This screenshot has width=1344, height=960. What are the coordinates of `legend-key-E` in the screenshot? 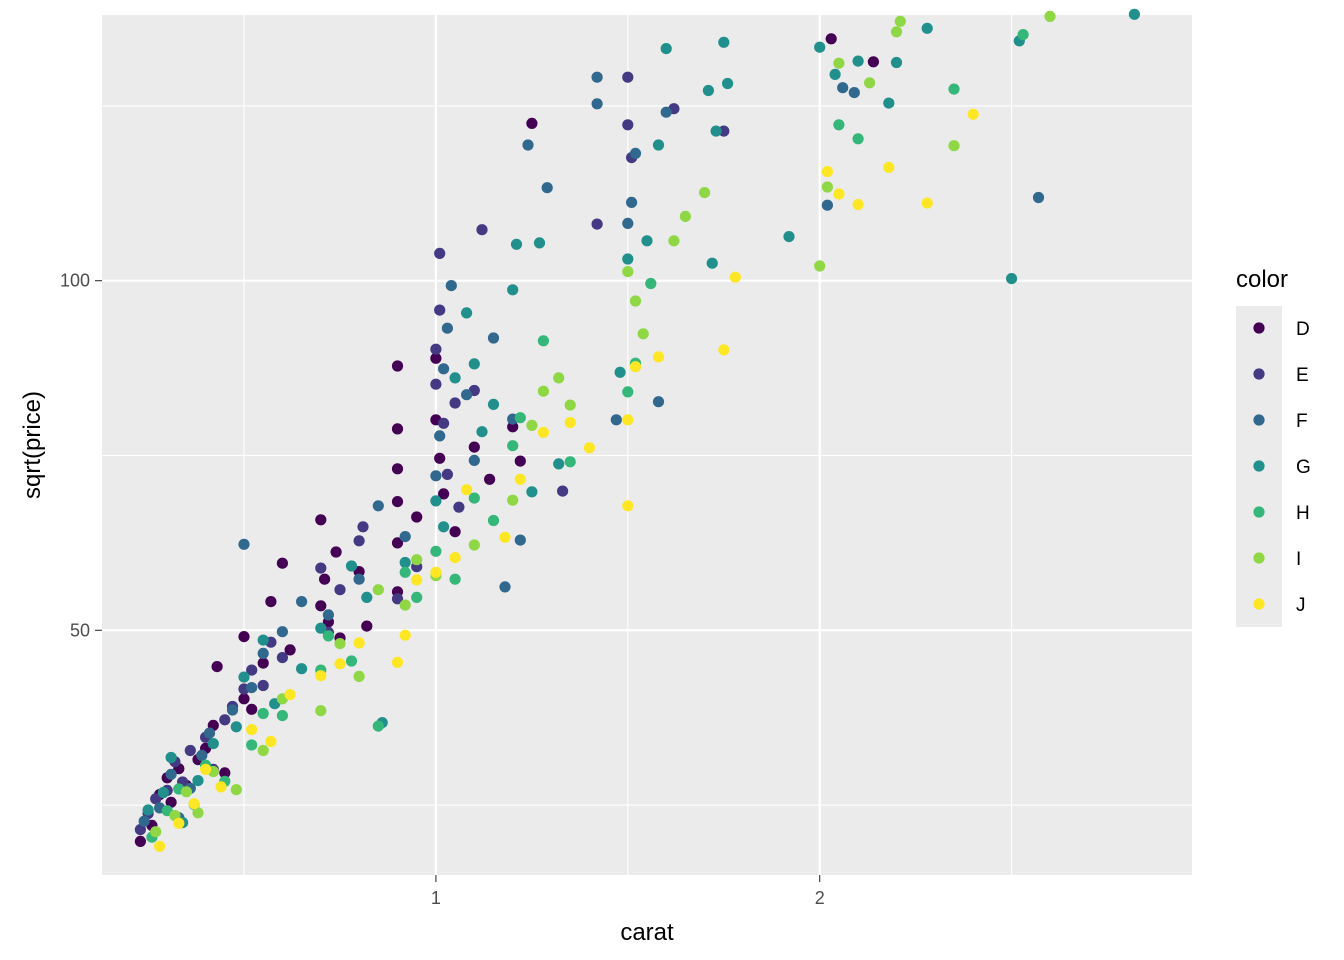 It's located at (1259, 374).